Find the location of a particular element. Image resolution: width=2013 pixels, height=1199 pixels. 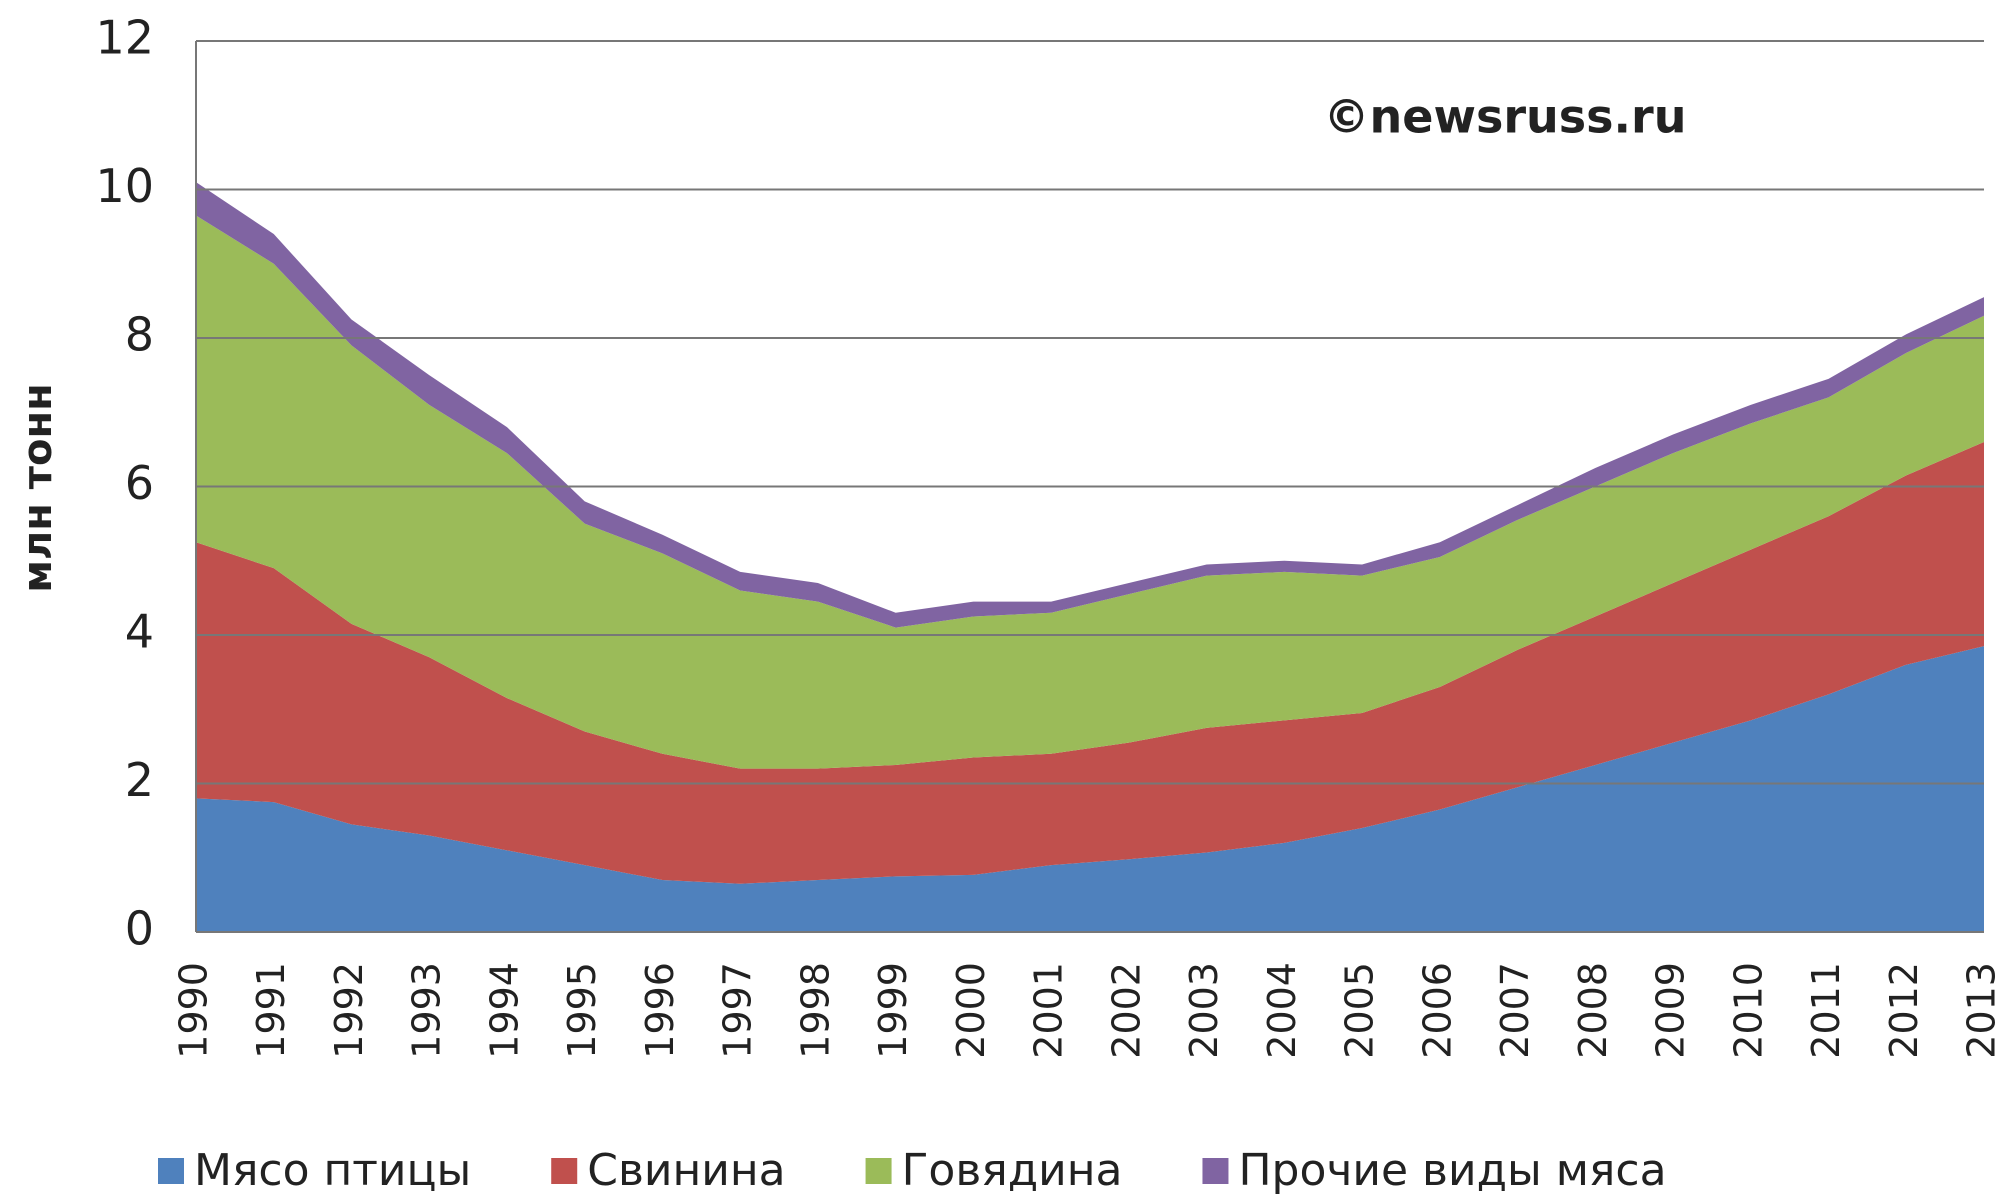

x-tick-label: 1996 is located at coordinates (660, 1010).